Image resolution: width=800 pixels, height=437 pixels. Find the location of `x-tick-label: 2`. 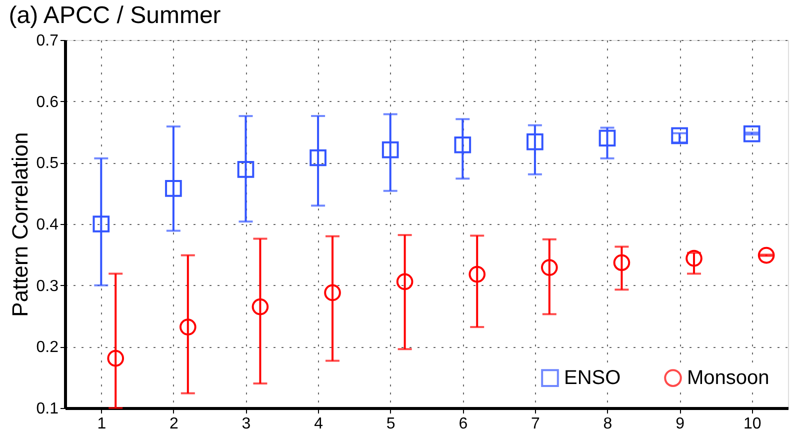

x-tick-label: 2 is located at coordinates (173, 424).